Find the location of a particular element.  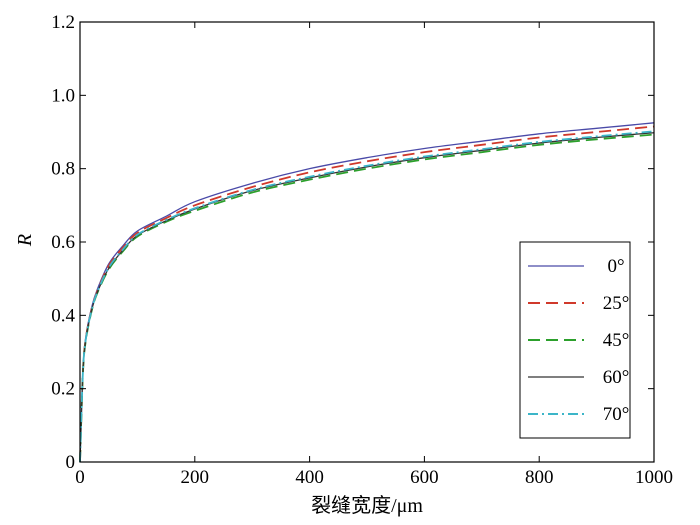

legend: 0° 25° 45° 60° 70° is located at coordinates (575, 340).